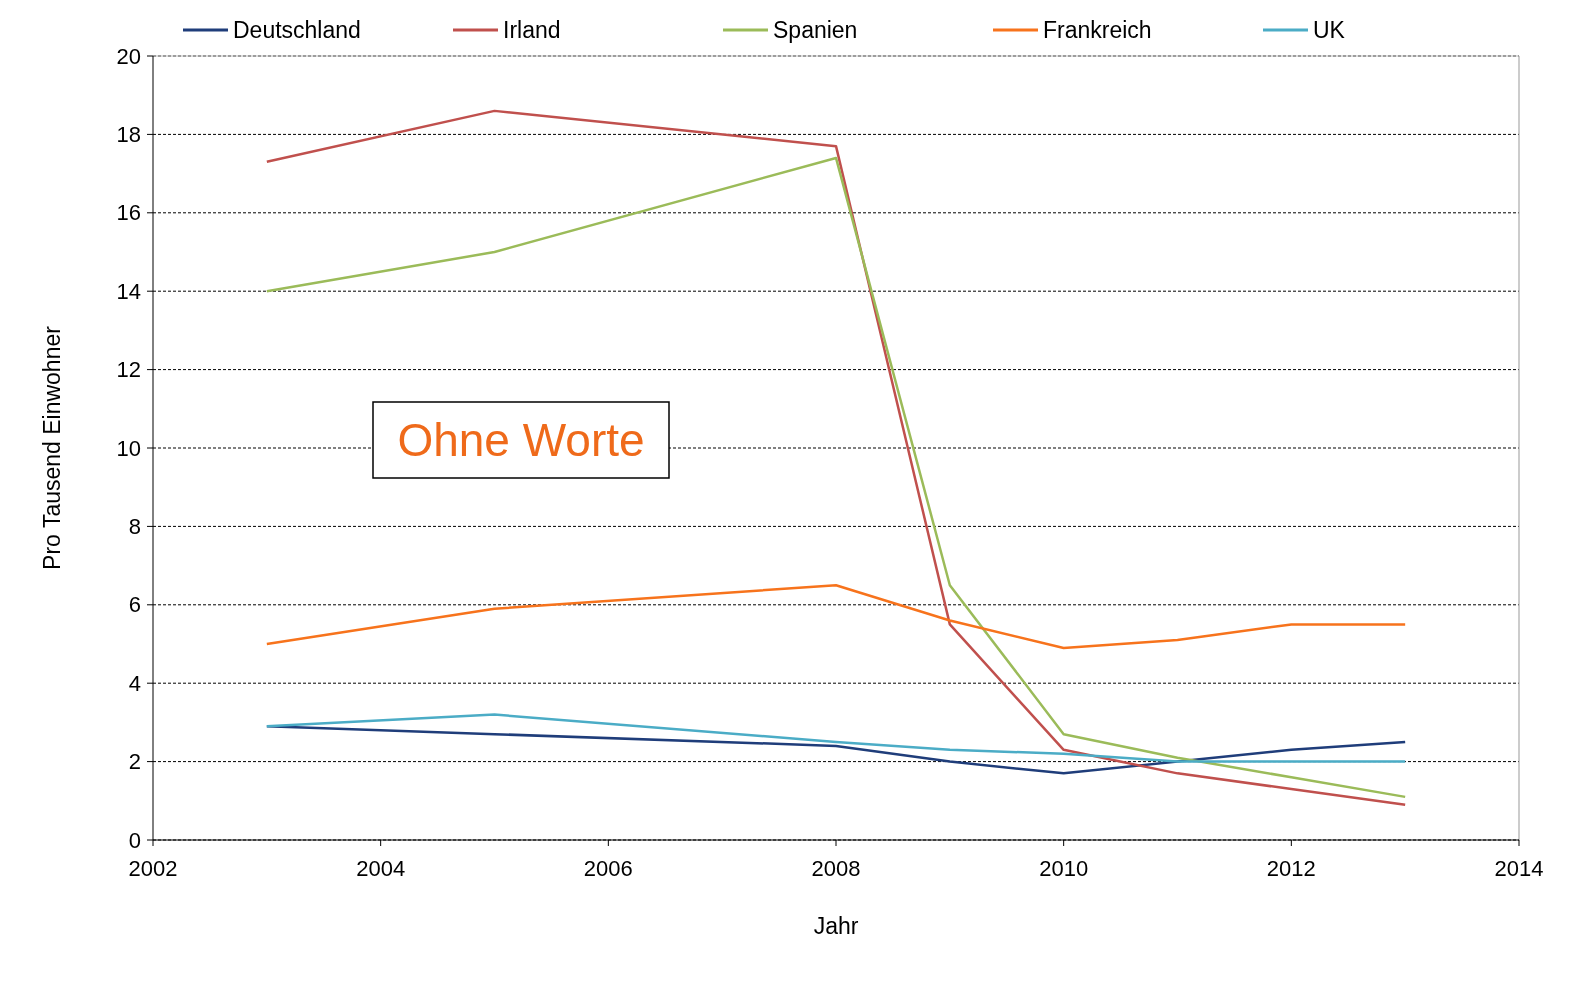  Describe the element at coordinates (134, 762) in the screenshot. I see `y-tick-label: 2` at that location.